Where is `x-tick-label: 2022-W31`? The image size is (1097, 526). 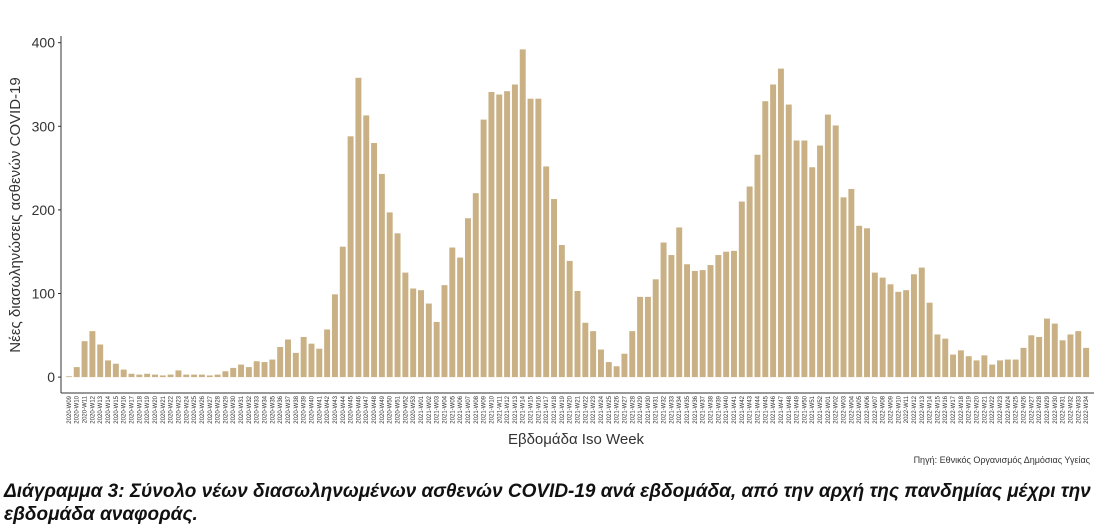
x-tick-label: 2022-W31 is located at coordinates (1064, 409).